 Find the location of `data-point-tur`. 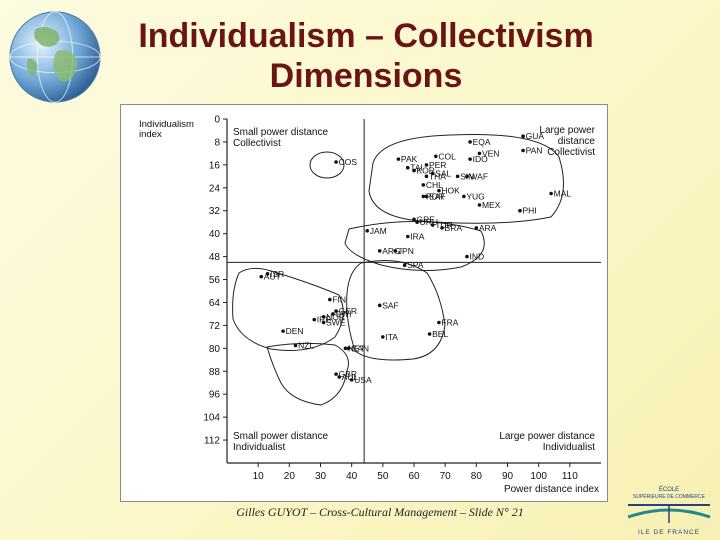

data-point-tur is located at coordinates (432, 225).